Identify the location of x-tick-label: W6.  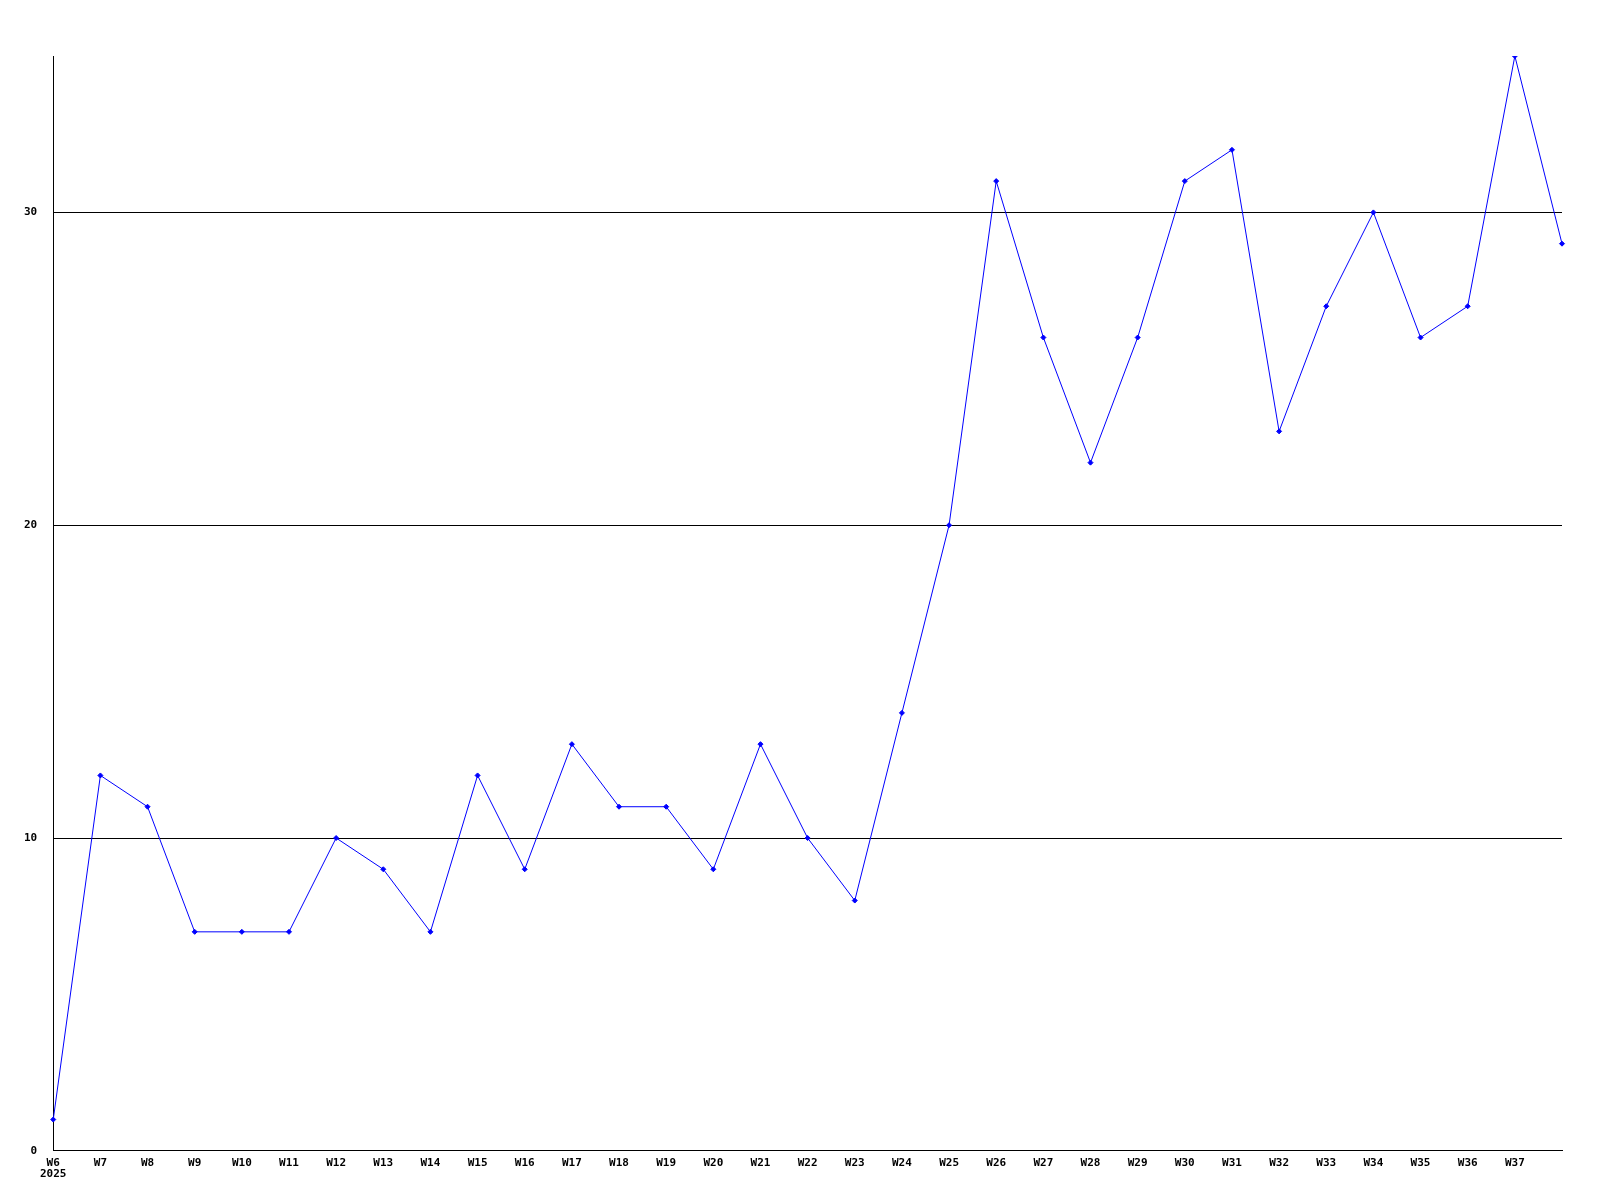
(53, 1163).